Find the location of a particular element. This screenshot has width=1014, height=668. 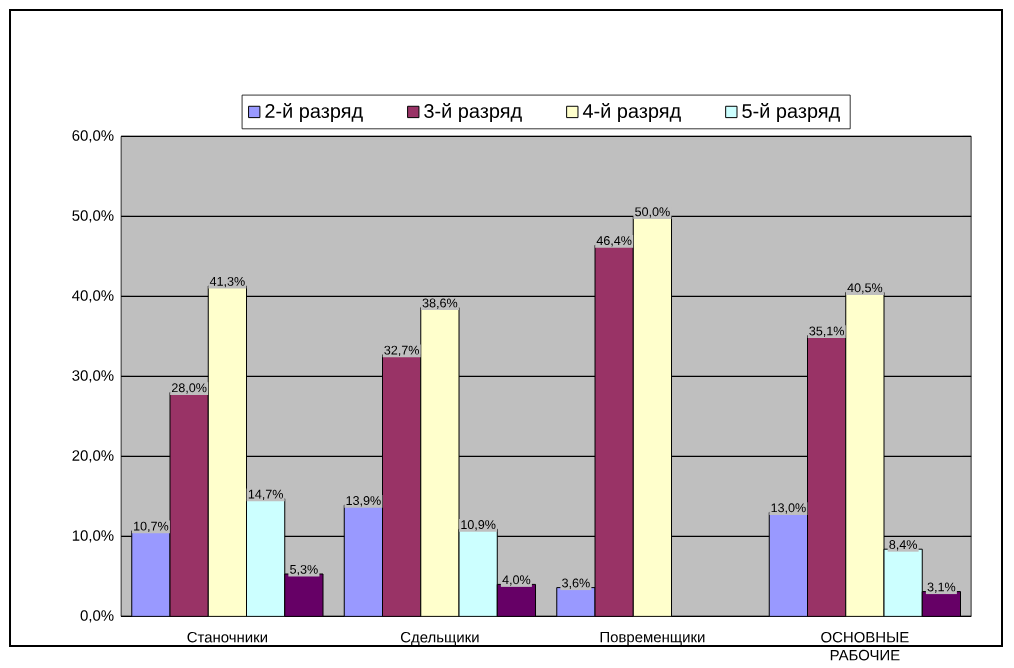

legend-label: 5-й разряд is located at coordinates (791, 113).